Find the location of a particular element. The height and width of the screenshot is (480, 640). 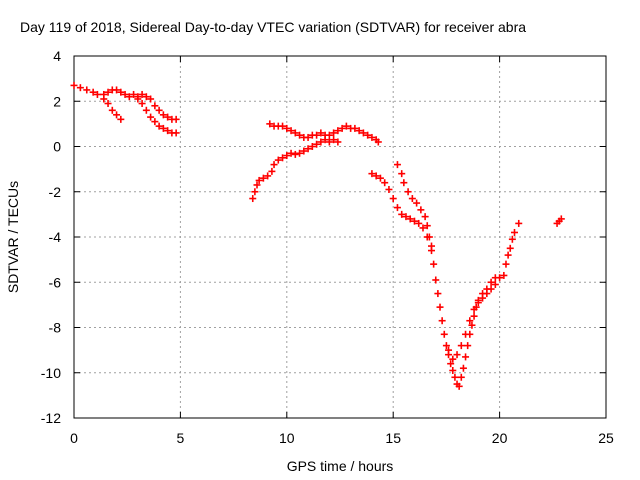

x-tick-label: 5 is located at coordinates (181, 438).